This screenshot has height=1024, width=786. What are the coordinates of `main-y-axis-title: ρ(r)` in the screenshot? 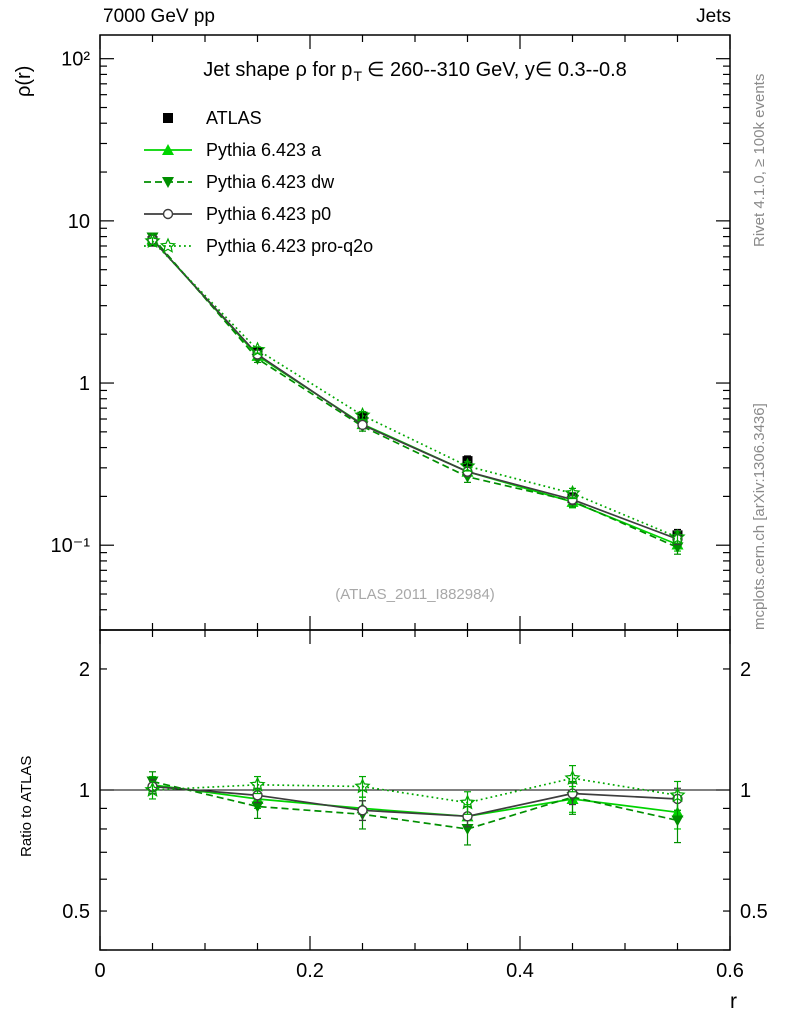 It's located at (24, 81).